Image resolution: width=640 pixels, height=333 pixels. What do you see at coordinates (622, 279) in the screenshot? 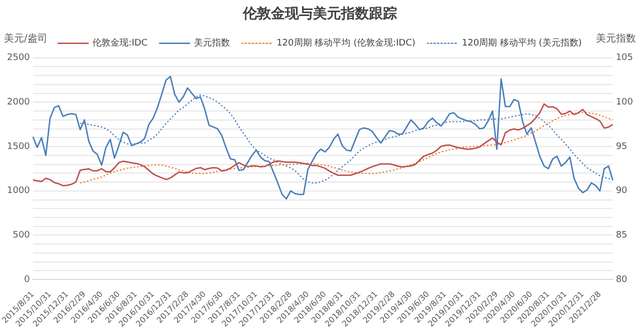
I see `y2-tick-label: 80` at bounding box center [622, 279].